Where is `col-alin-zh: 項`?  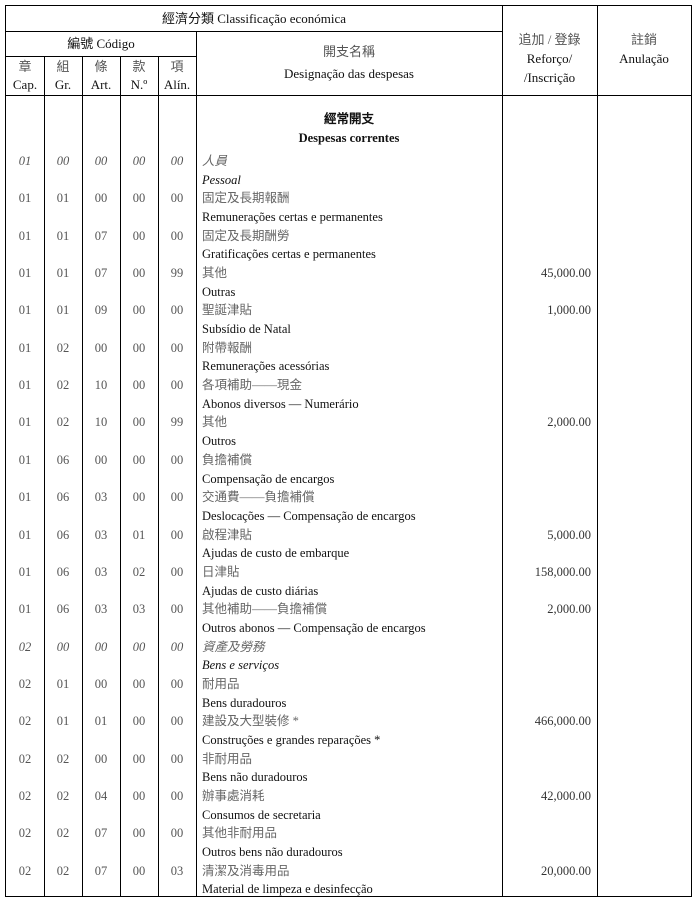 col-alin-zh: 項 is located at coordinates (177, 66).